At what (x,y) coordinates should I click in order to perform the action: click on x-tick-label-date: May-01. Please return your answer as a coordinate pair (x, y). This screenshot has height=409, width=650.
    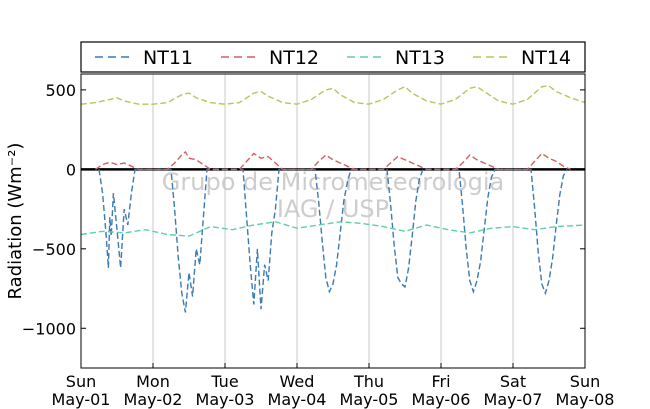
    Looking at the image, I should click on (81, 399).